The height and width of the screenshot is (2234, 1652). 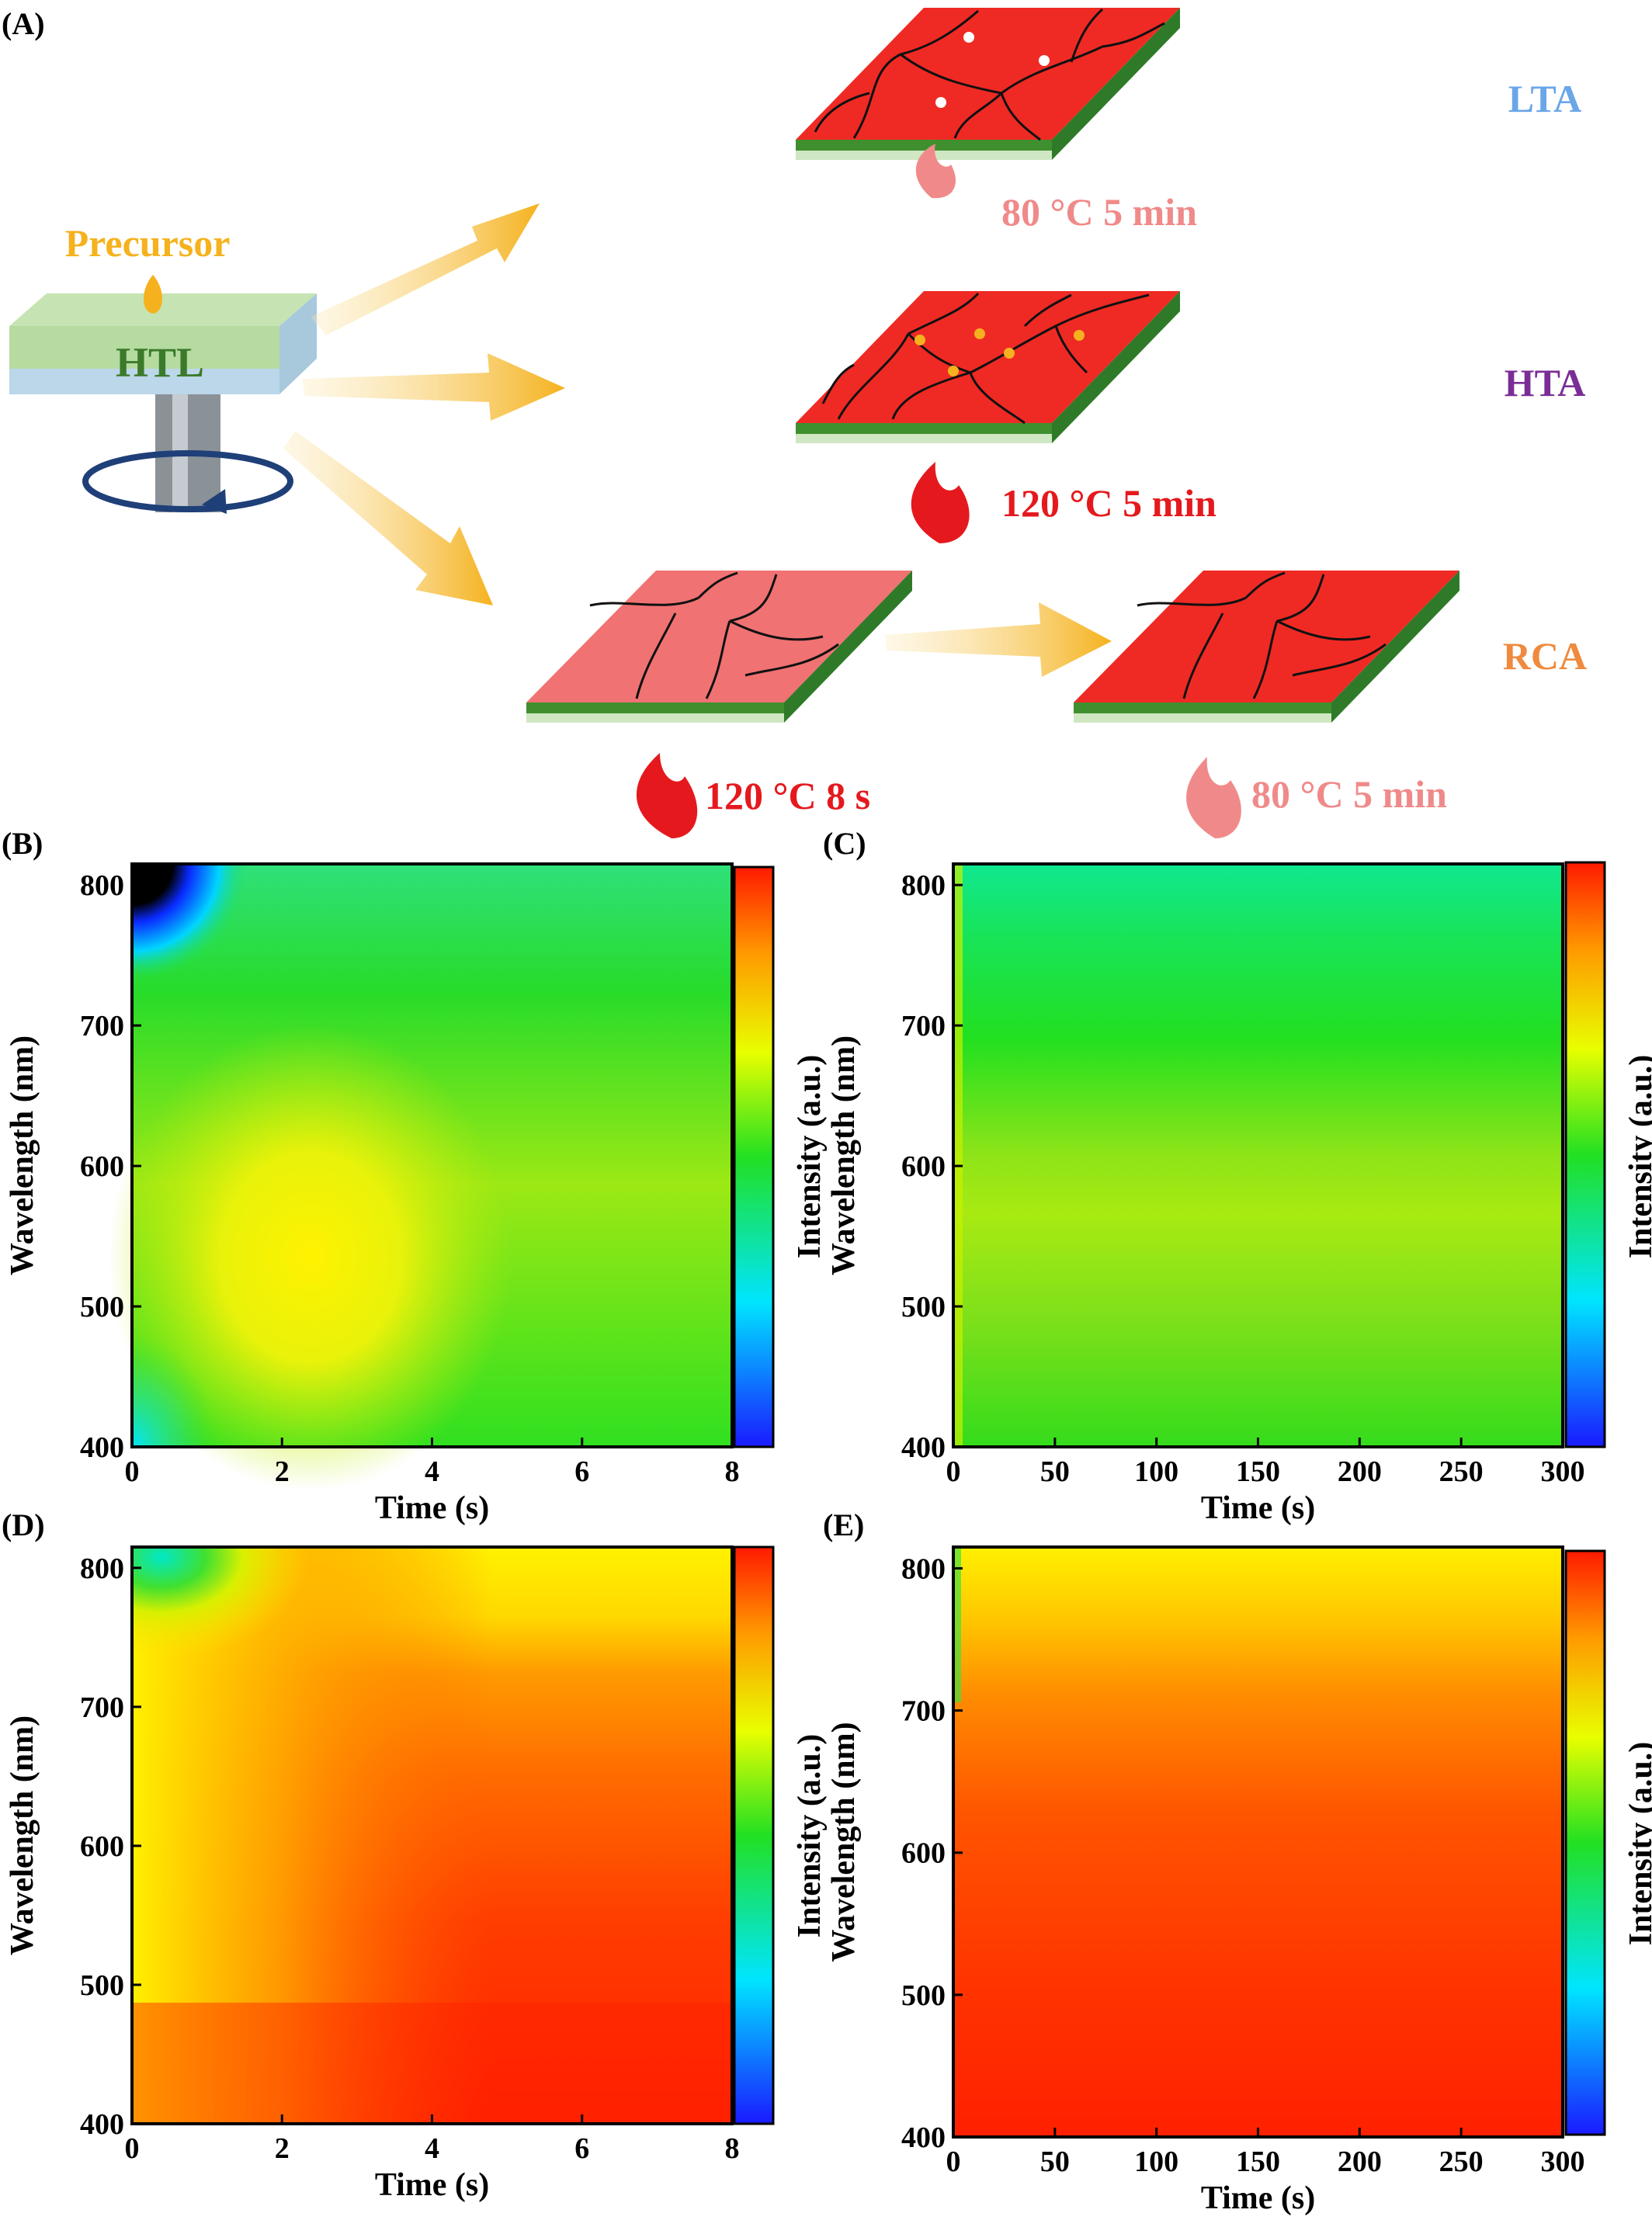 What do you see at coordinates (153, 294) in the screenshot?
I see `precursor-droplet-icon` at bounding box center [153, 294].